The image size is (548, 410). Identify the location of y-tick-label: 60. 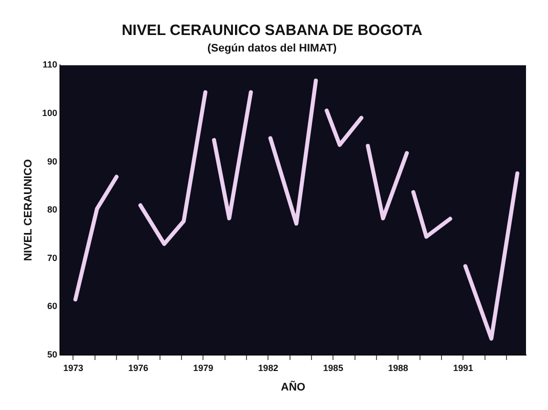
(52, 306).